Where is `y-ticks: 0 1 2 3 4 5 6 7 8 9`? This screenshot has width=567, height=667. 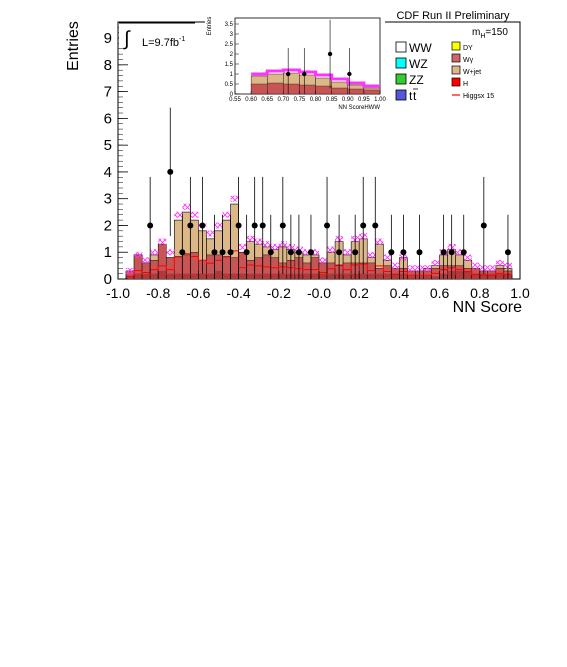 y-ticks: 0 1 2 3 4 5 6 7 8 9 is located at coordinates (116, 157).